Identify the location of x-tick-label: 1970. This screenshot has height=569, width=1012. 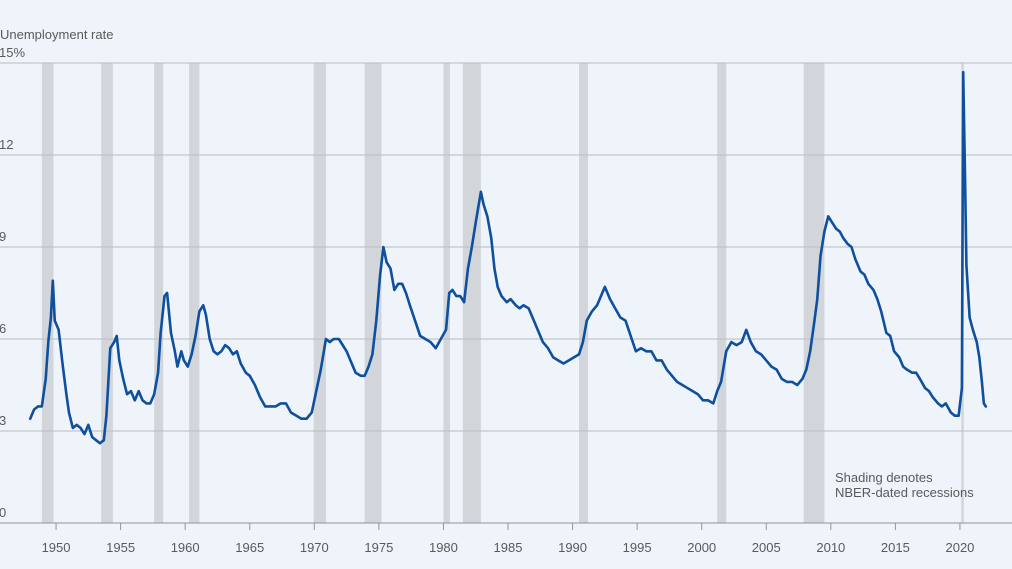
(314, 547).